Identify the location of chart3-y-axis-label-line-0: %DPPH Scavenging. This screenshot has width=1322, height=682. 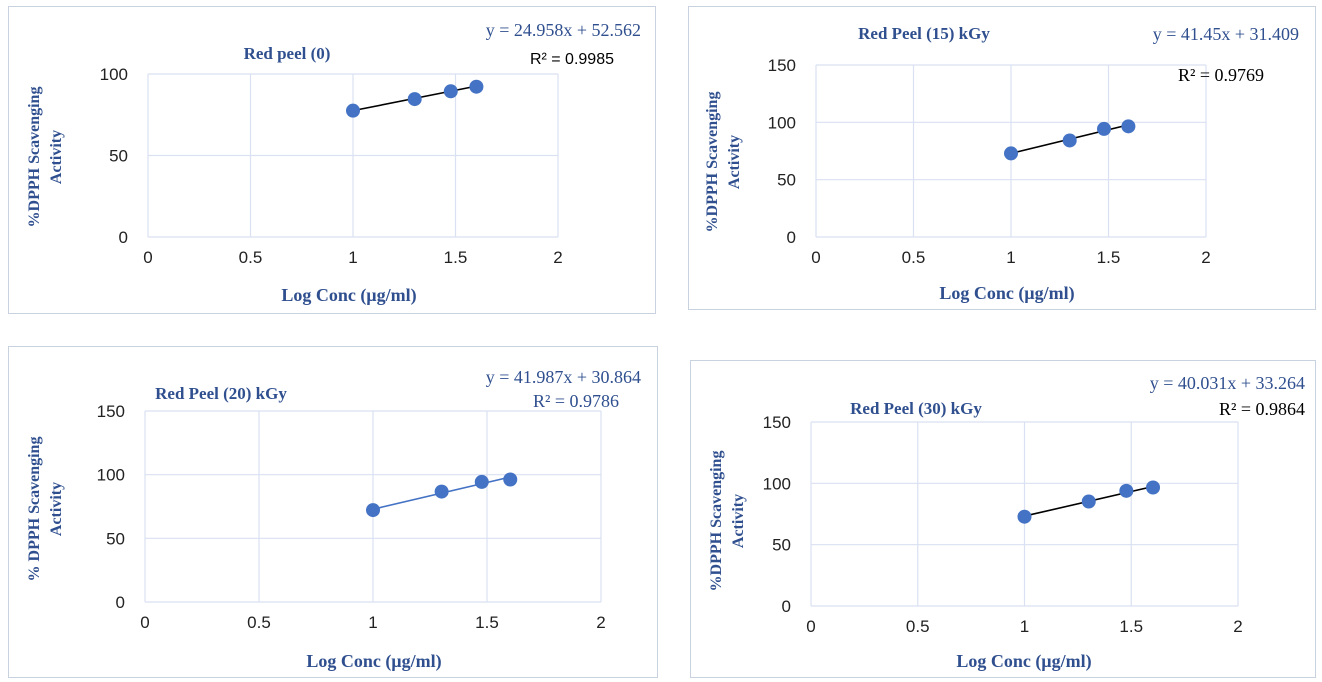
(716, 521).